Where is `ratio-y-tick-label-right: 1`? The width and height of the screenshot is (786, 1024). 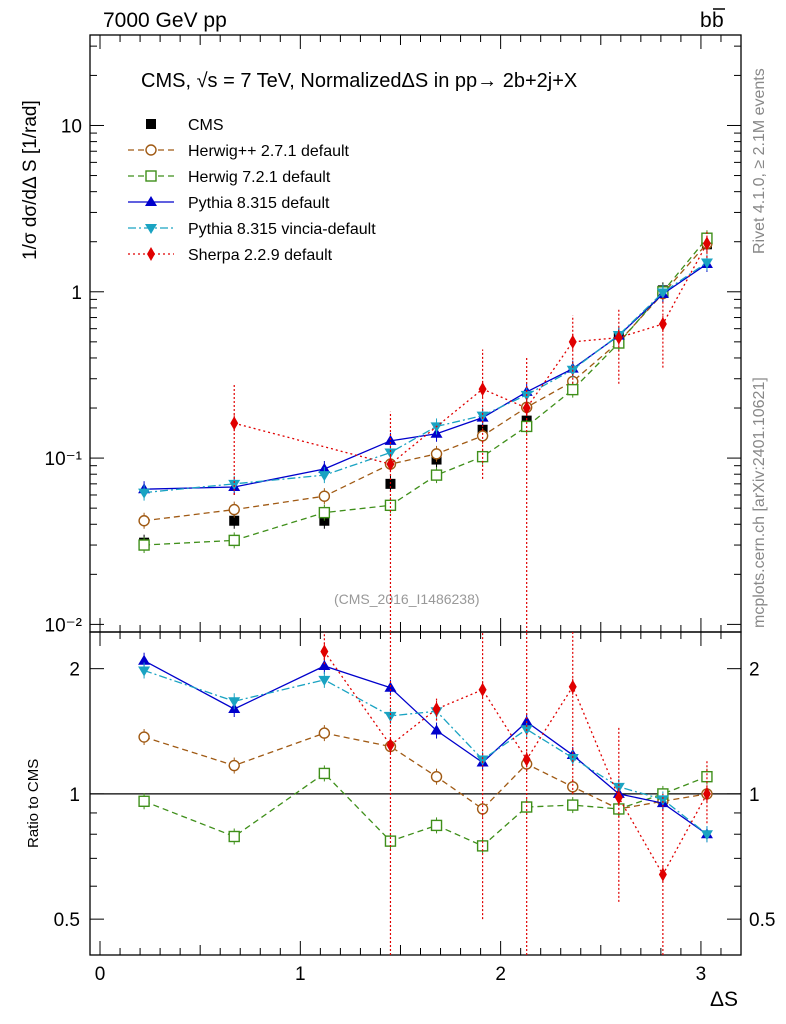
ratio-y-tick-label-right: 1 is located at coordinates (754, 795).